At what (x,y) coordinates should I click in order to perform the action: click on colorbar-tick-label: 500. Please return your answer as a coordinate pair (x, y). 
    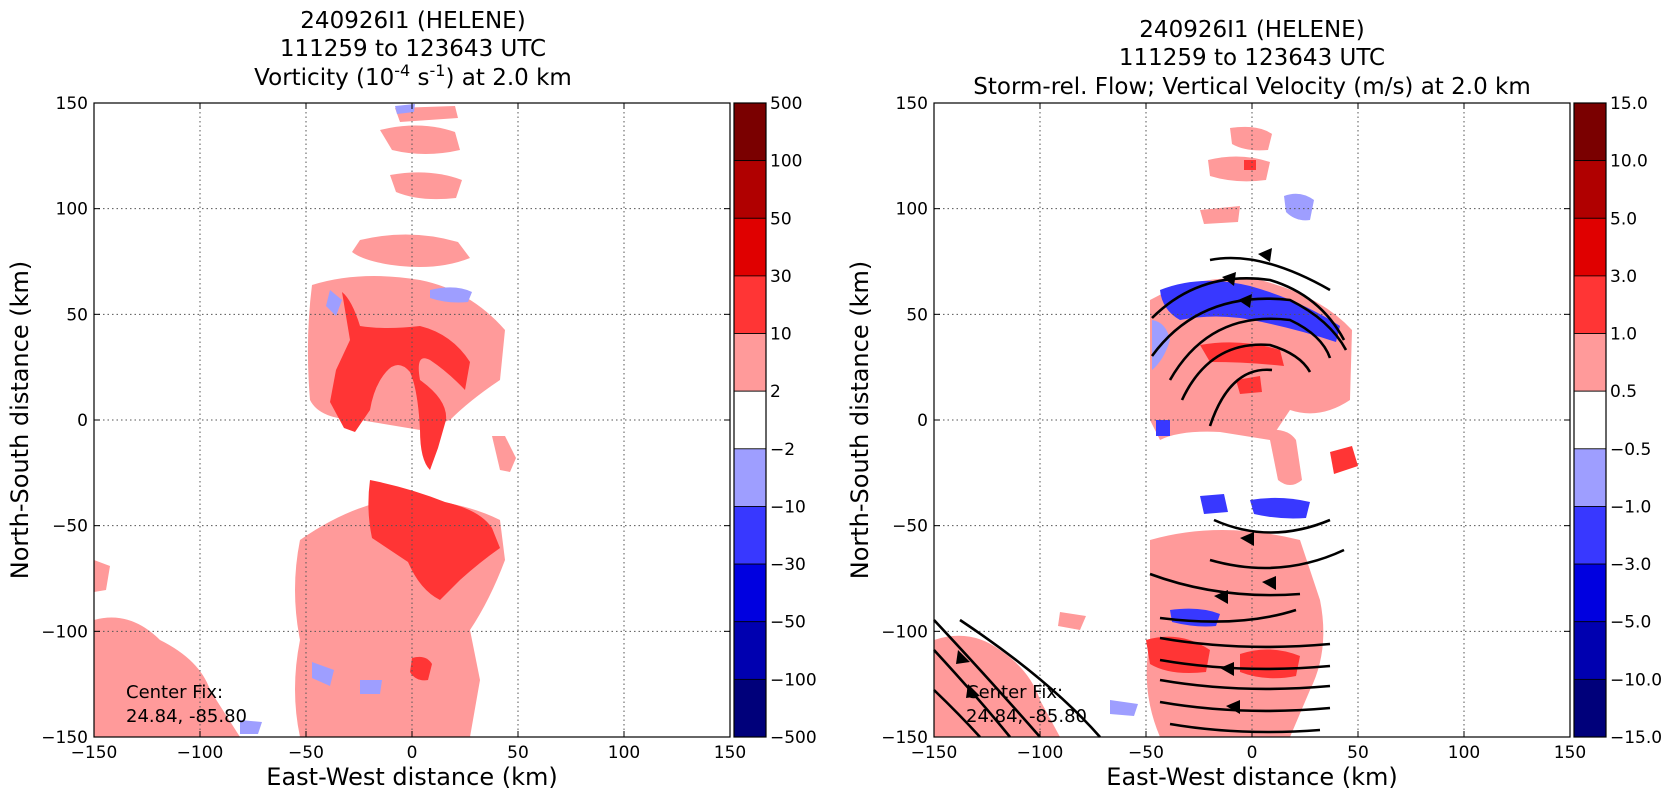
    Looking at the image, I should click on (786, 104).